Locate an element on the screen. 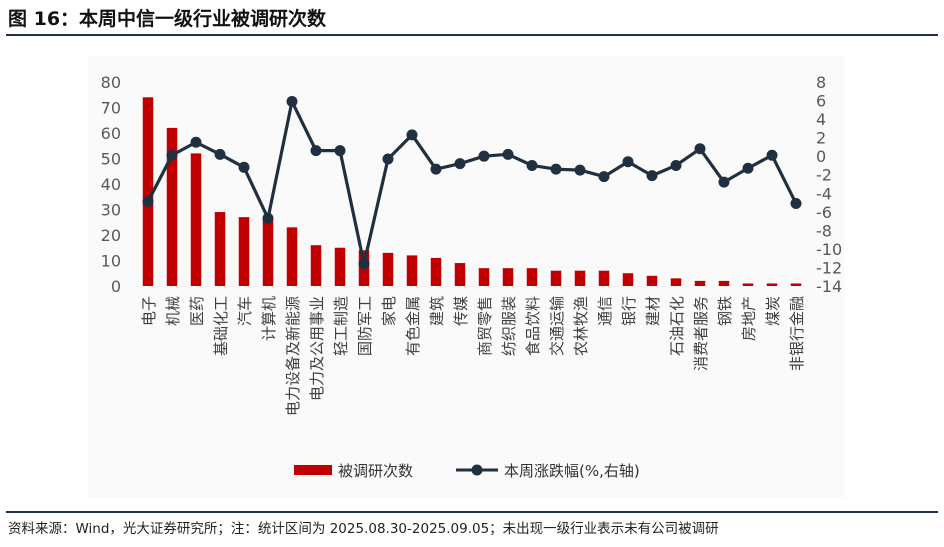 The image size is (944, 547). left-tick-label: 80 is located at coordinates (111, 82).